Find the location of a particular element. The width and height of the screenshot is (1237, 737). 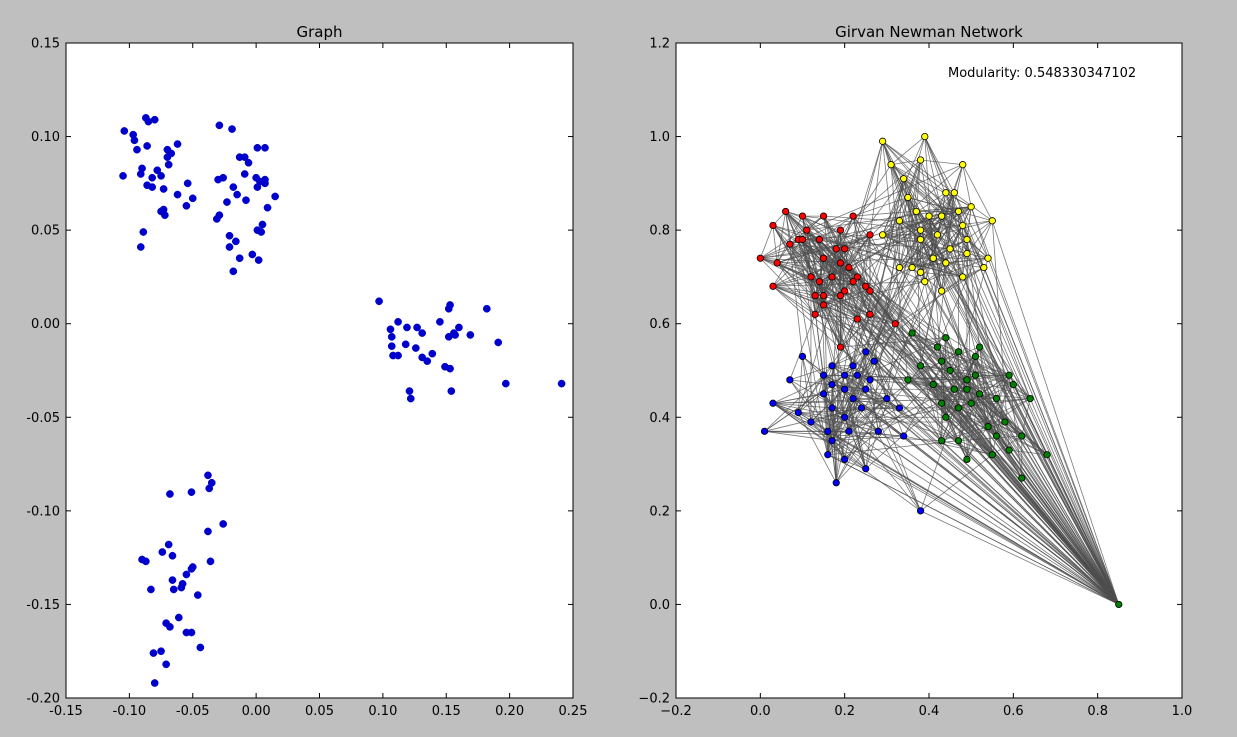

graph-x-tick-label: 0.00 is located at coordinates (256, 711).